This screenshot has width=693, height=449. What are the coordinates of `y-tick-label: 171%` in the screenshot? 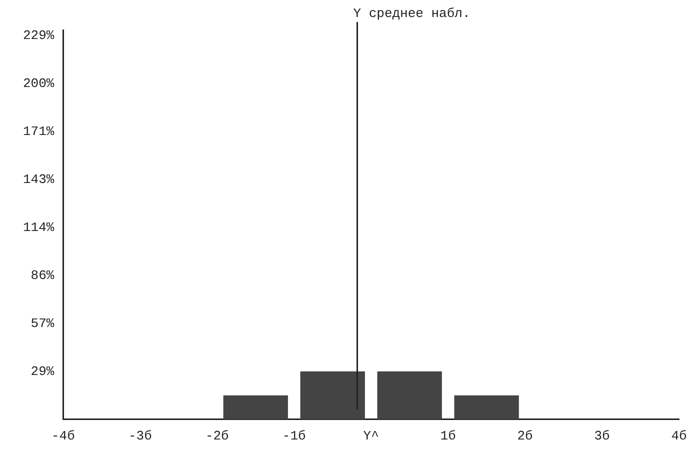 It's located at (38, 132).